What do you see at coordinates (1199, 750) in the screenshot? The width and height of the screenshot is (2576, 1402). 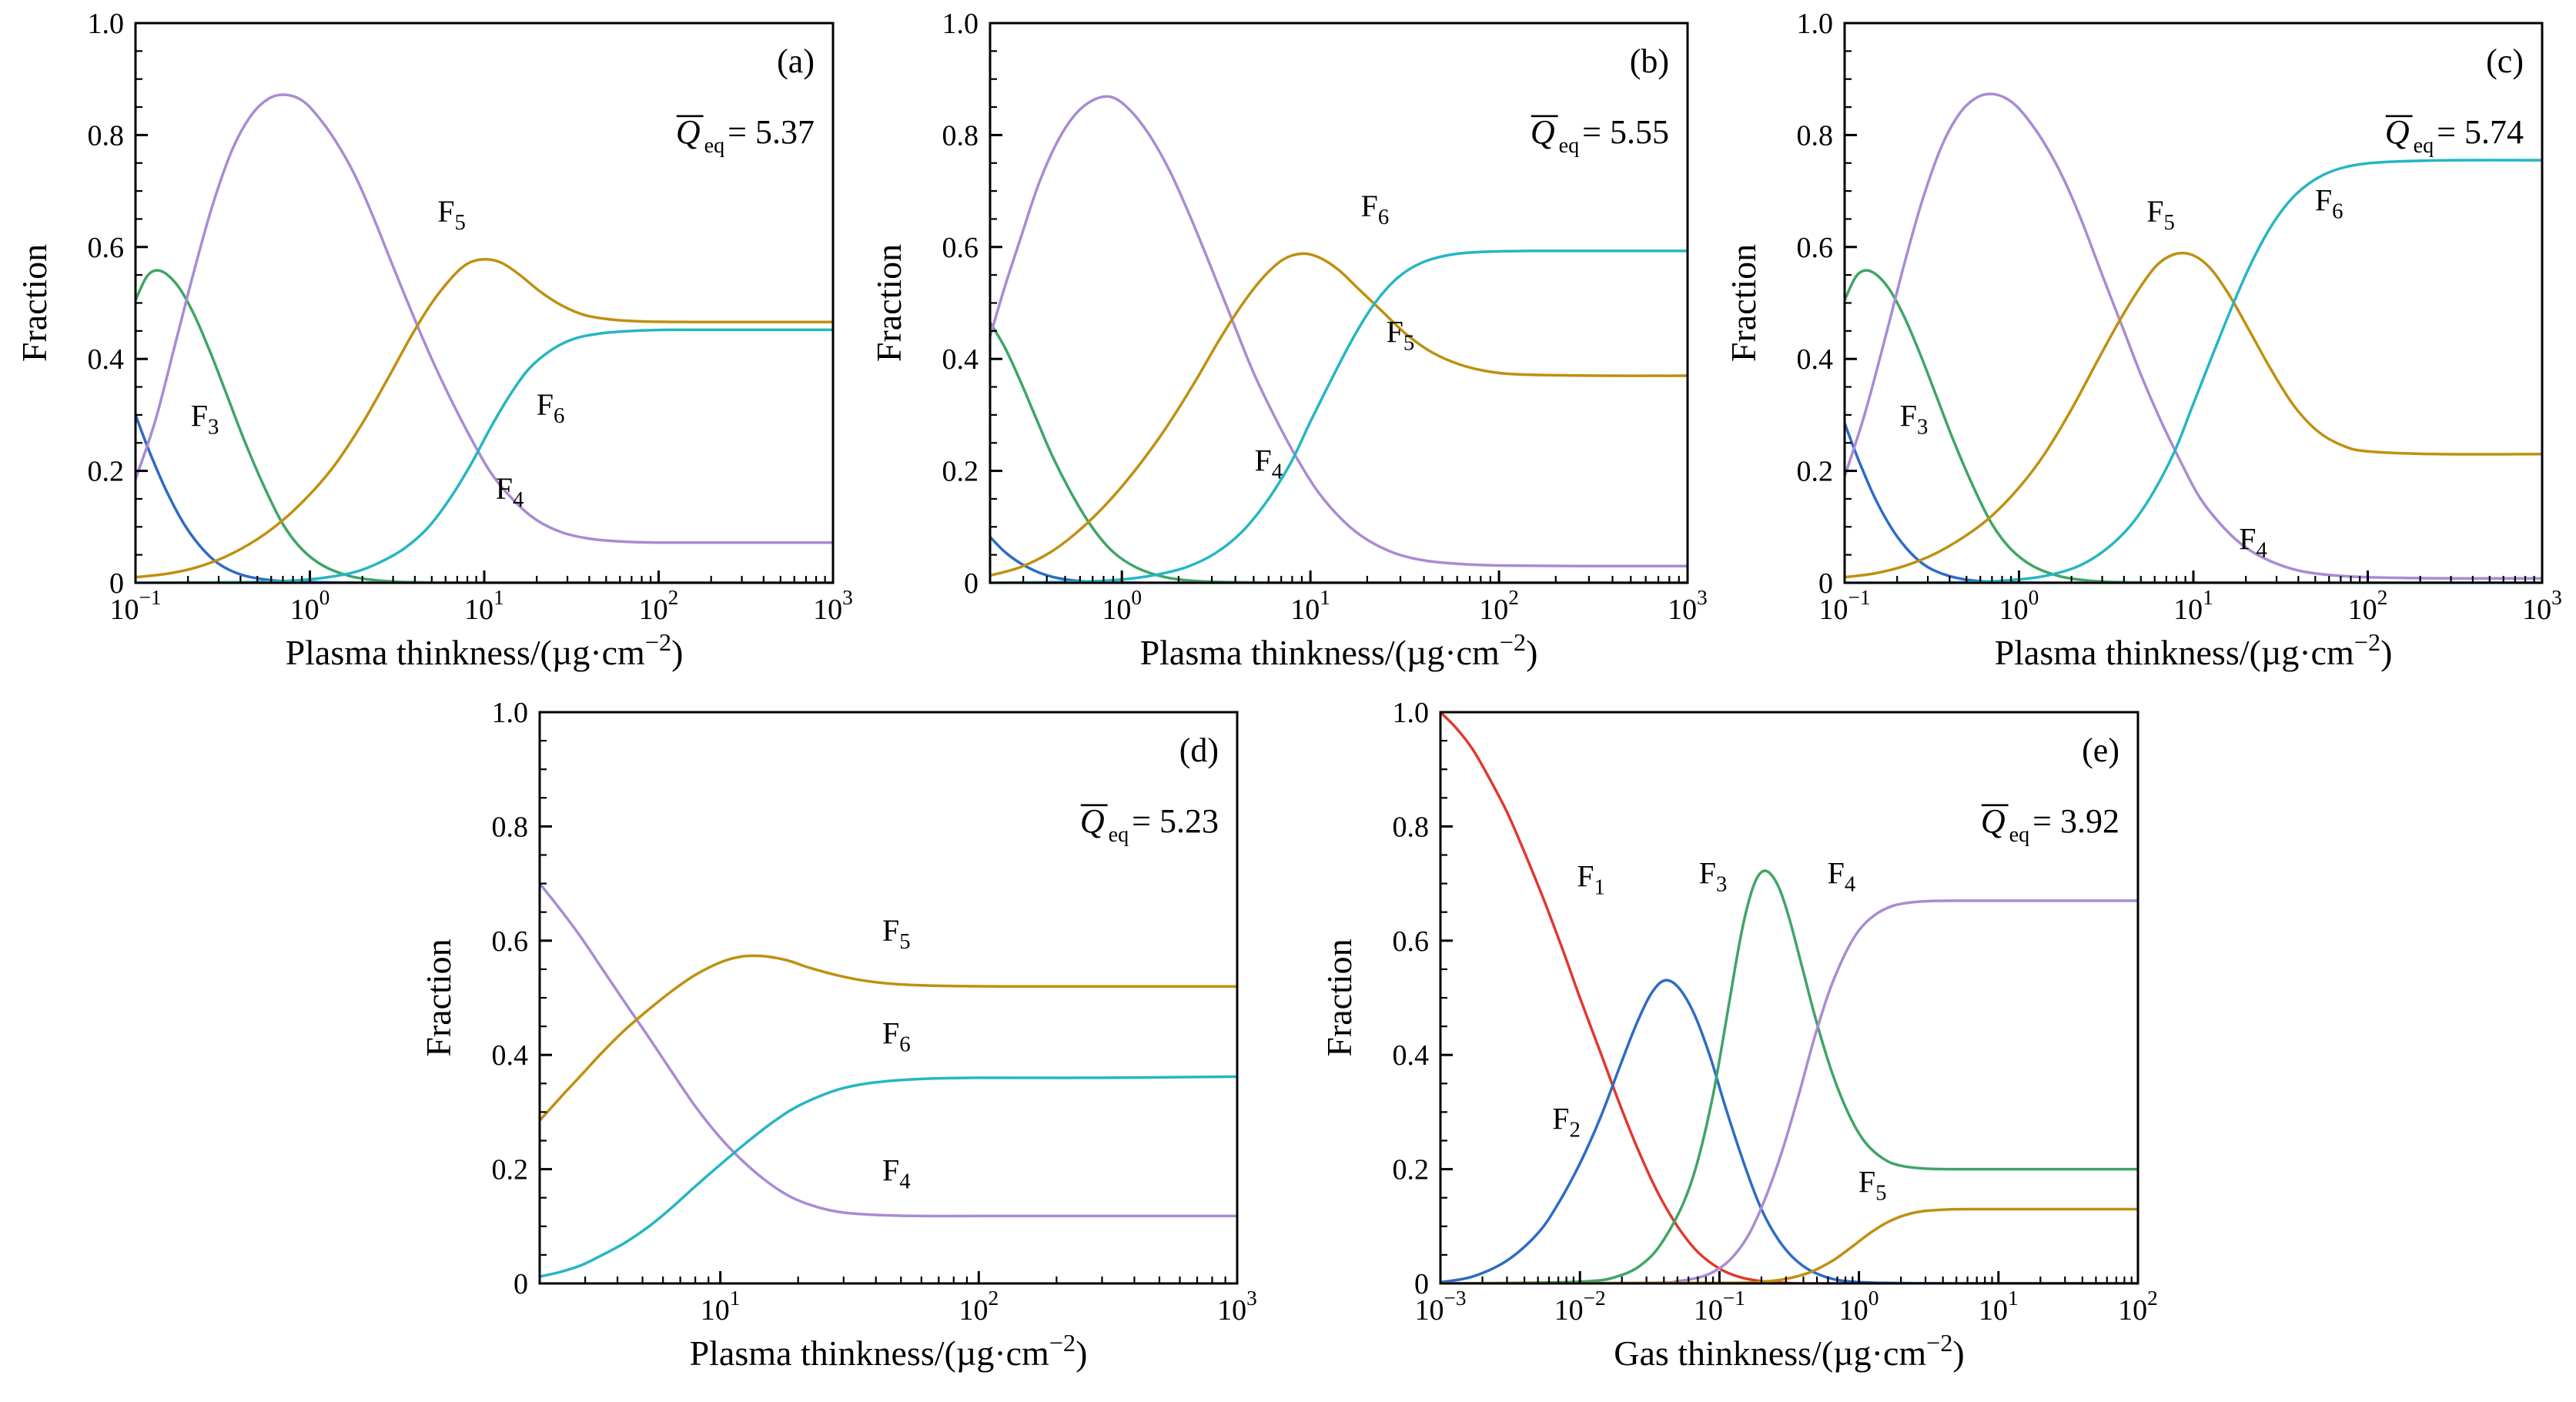 I see `panel-letter: (d)` at bounding box center [1199, 750].